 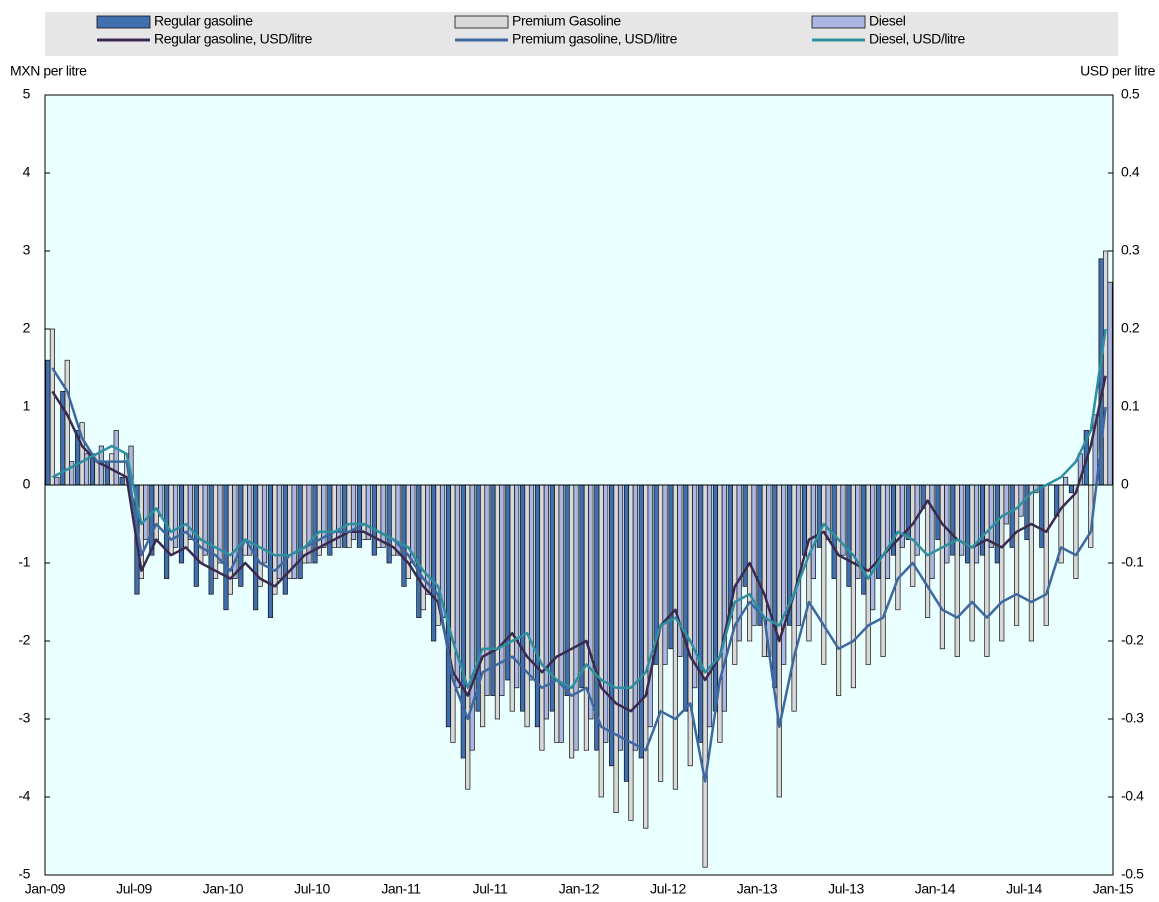 What do you see at coordinates (1024, 889) in the screenshot?
I see `x-tick-label: Jul-14` at bounding box center [1024, 889].